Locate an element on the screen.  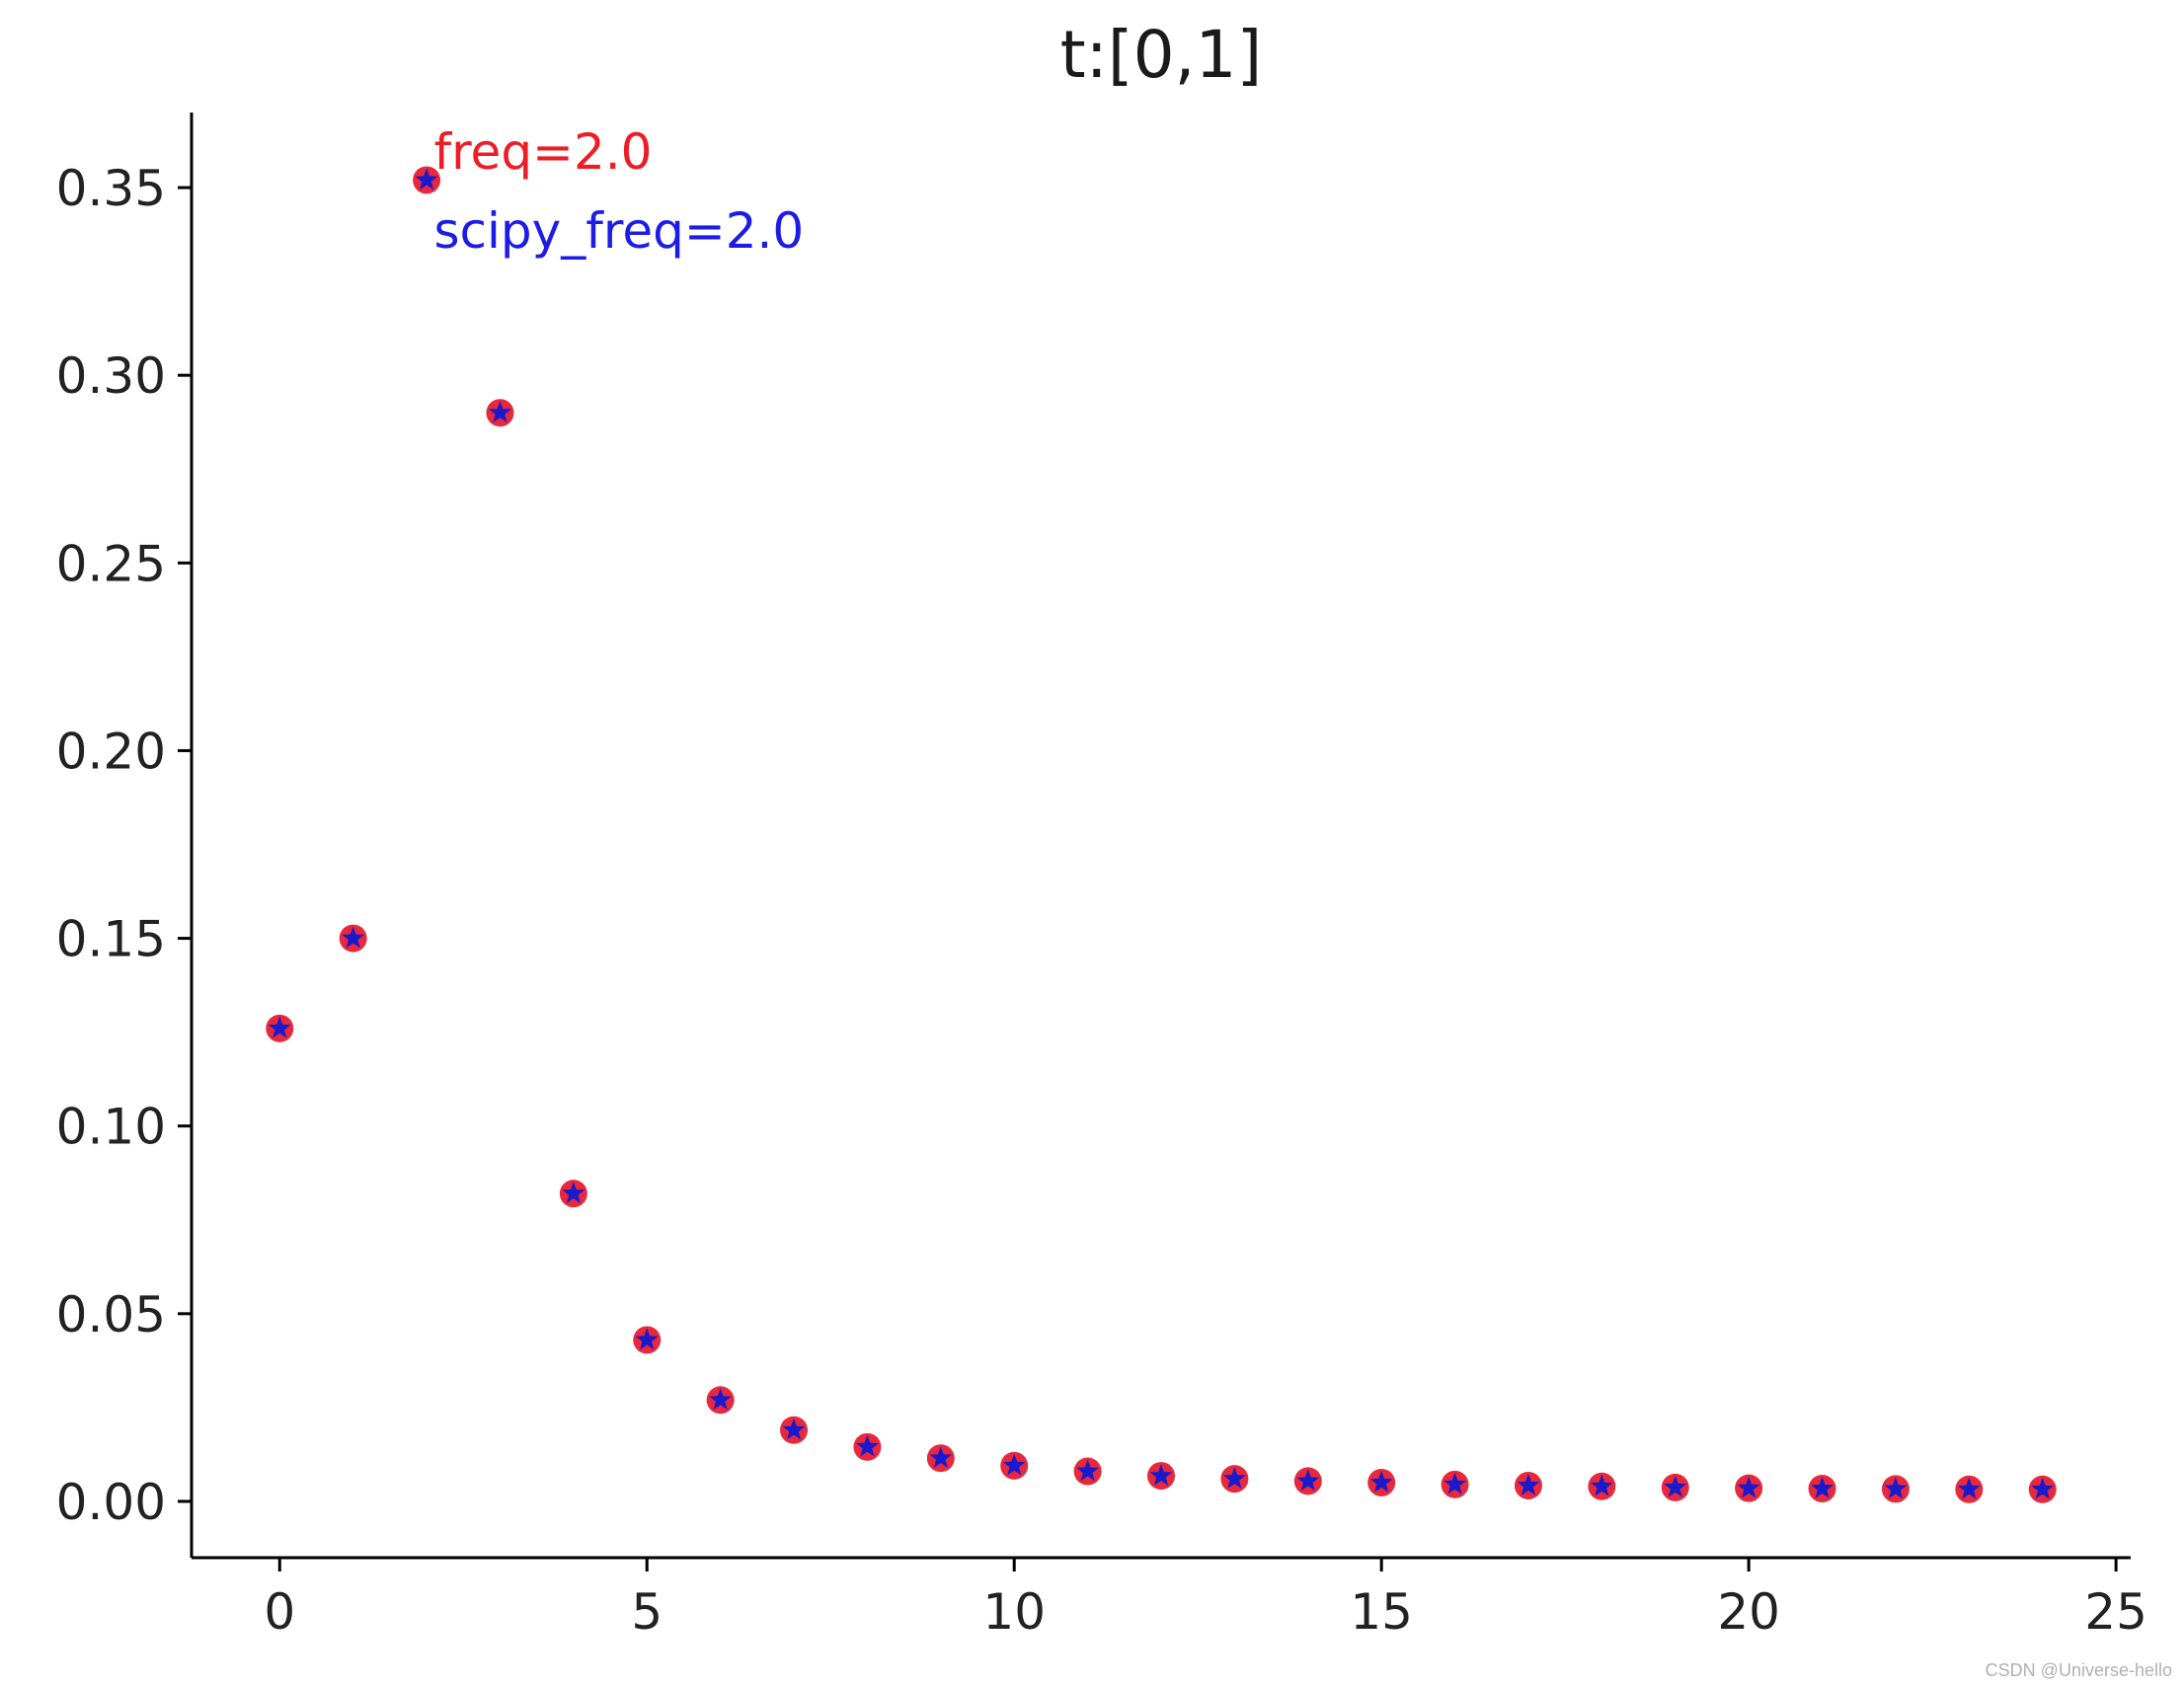
x-tick-label: 20 is located at coordinates (1748, 1612).